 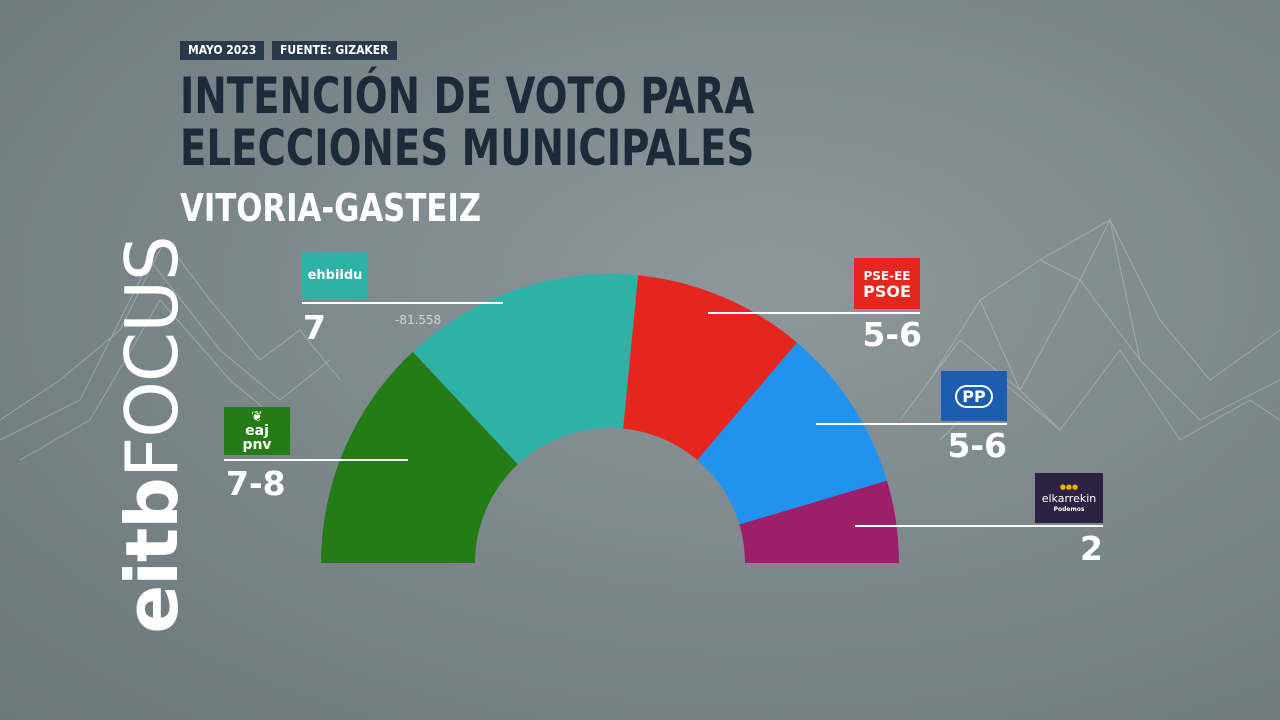 I want to click on slice-psoe, so click(x=710, y=368).